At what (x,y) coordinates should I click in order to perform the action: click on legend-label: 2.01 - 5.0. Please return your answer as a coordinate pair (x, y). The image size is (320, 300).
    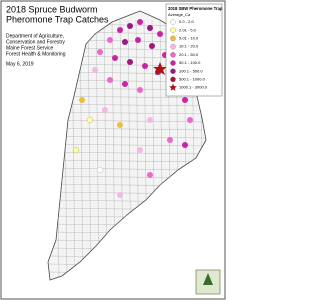
    Looking at the image, I should click on (188, 29).